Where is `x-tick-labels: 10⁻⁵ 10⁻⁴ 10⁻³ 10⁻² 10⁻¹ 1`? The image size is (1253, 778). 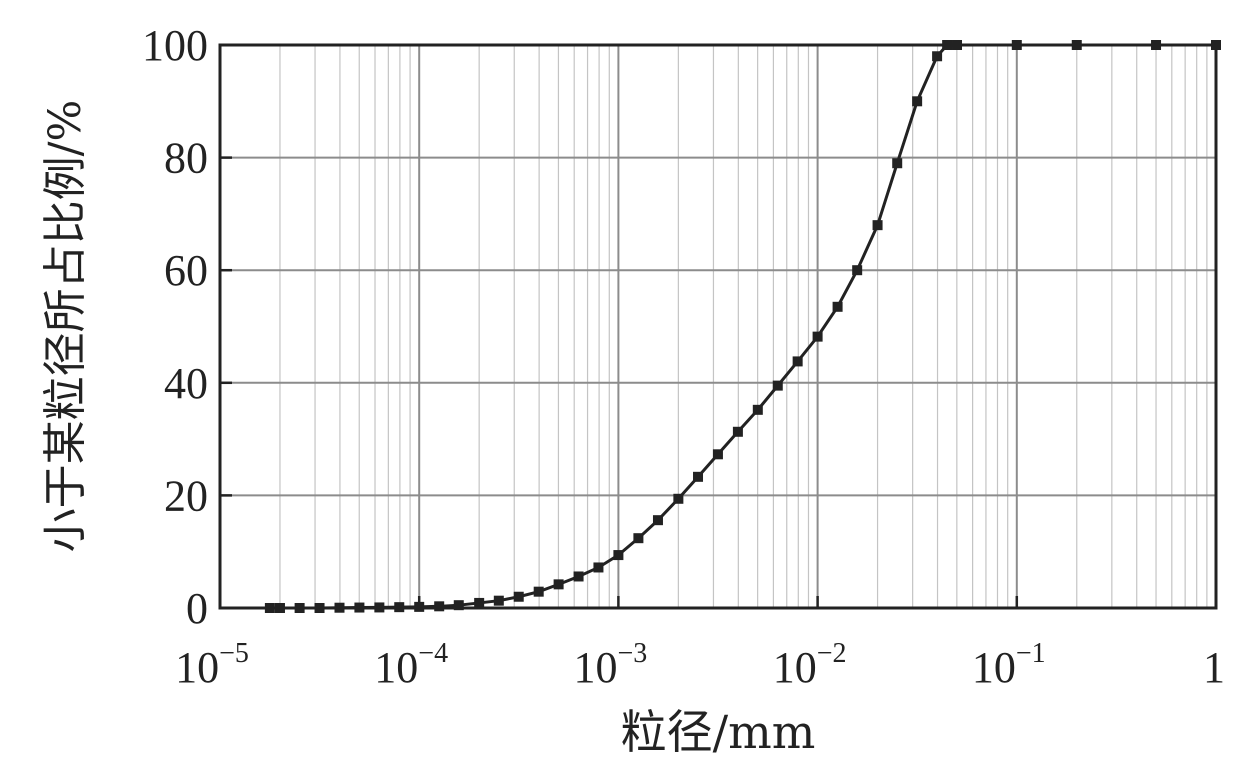
x-tick-labels: 10⁻⁵ 10⁻⁴ 10⁻³ 10⁻² 10⁻¹ 1 is located at coordinates (700, 665).